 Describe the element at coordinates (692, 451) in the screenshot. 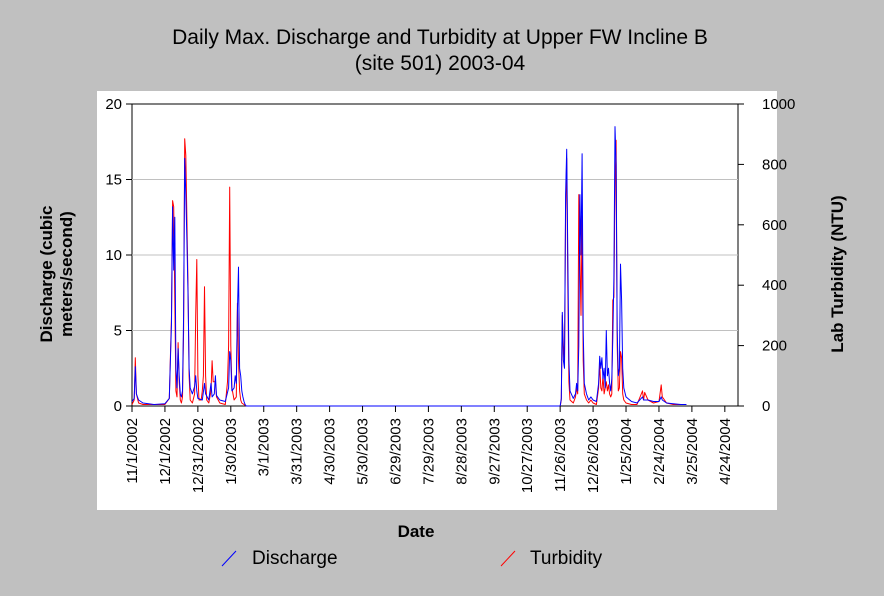

I see `x-tick-label: 3/25/2004` at that location.